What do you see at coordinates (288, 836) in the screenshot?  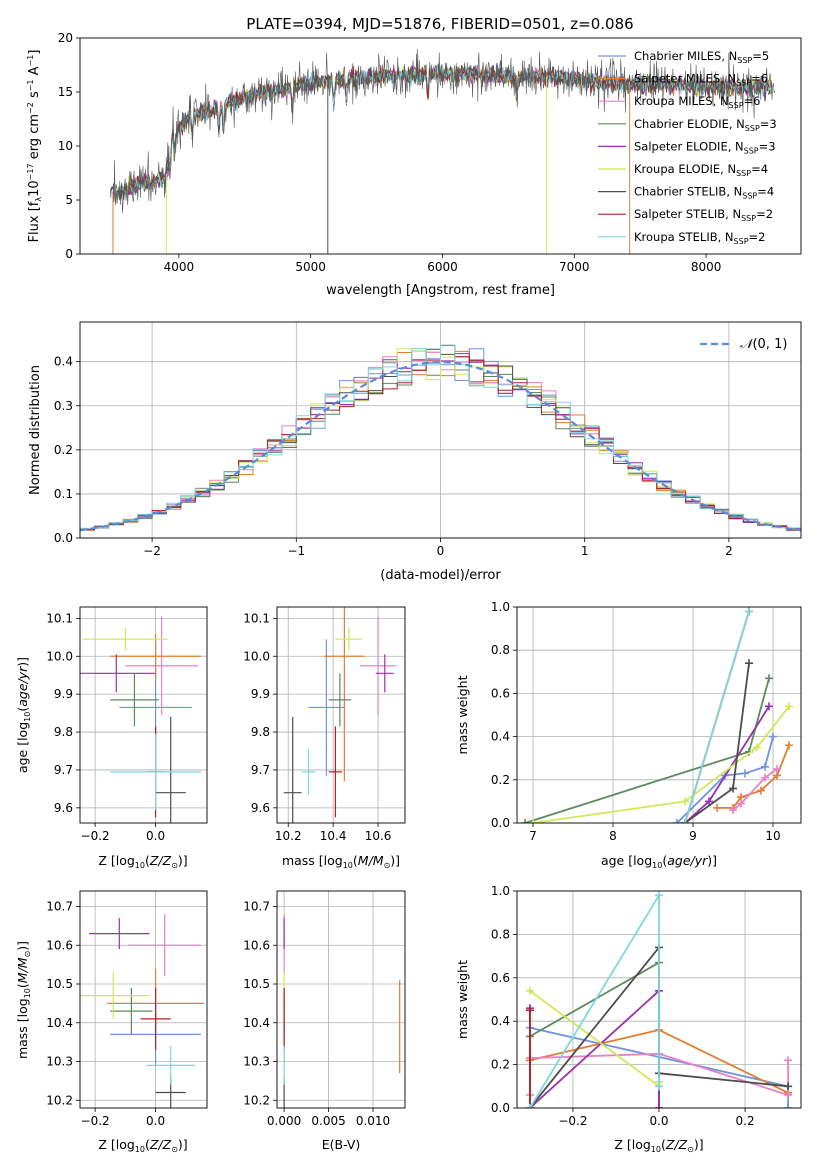 I see `x-tick-label: 10.2` at bounding box center [288, 836].